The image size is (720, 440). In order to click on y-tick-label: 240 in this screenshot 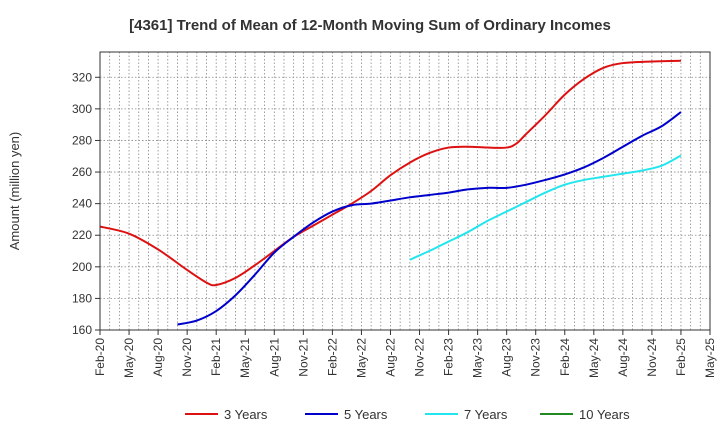, I will do `click(82, 204)`.